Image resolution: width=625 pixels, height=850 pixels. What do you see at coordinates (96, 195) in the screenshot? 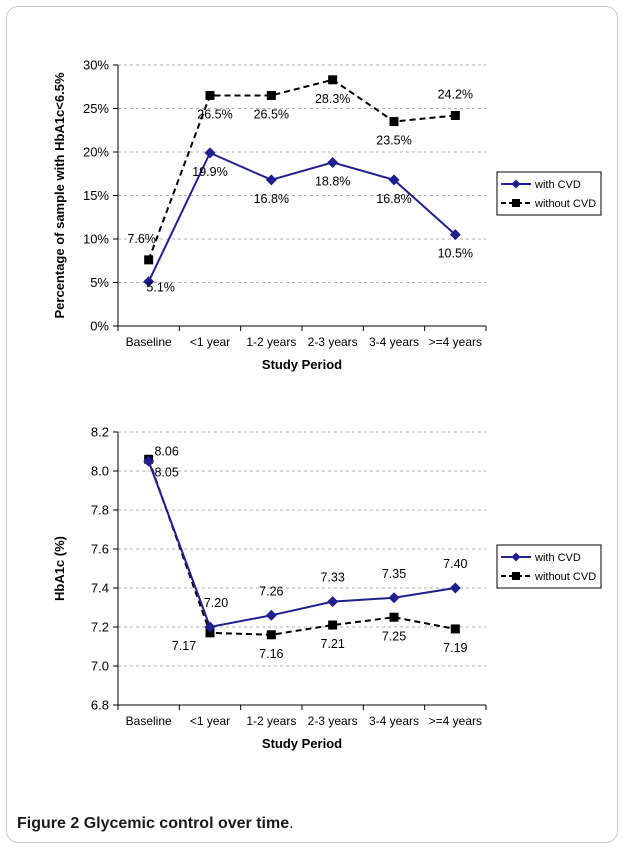
I see `chart1-y-tick-label: 15%` at bounding box center [96, 195].